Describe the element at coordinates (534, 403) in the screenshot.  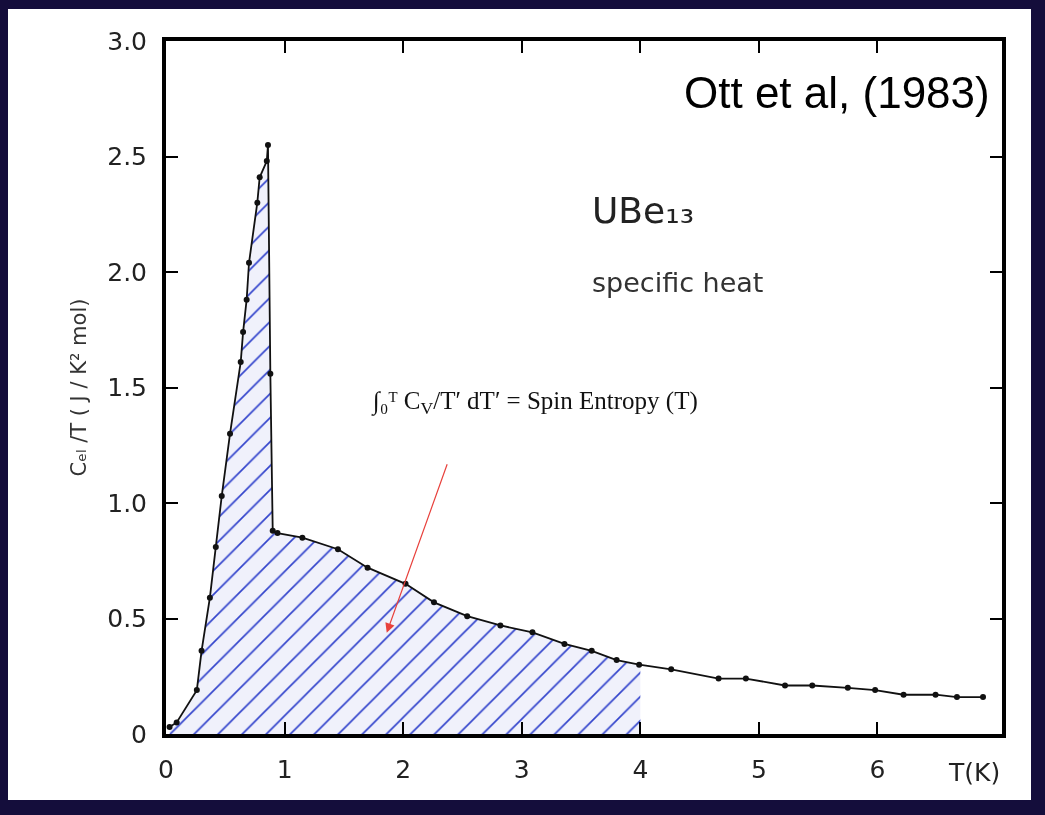
I see `annotation: ∫₀ᵀ C$_{V}$/T′ dT′ = Spin Entropy (T)` at that location.